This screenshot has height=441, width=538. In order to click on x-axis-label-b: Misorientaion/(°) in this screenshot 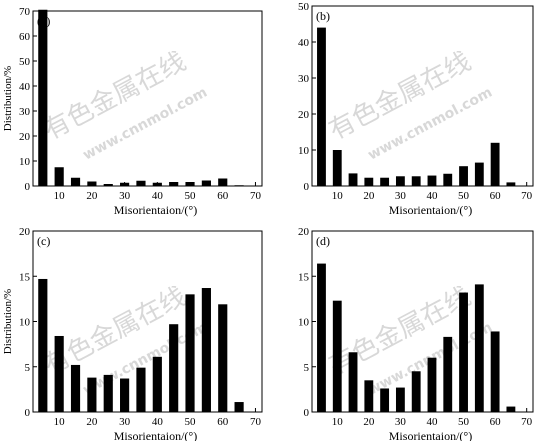, I will do `click(430, 210)`.